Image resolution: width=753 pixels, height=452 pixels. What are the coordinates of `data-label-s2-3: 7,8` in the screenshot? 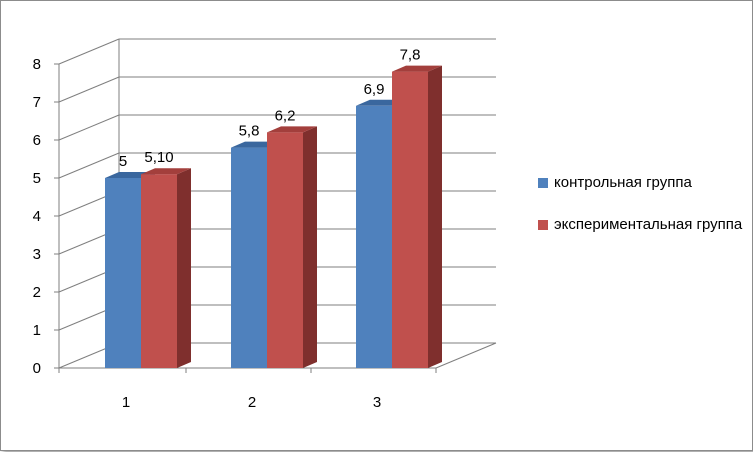 It's located at (410, 55).